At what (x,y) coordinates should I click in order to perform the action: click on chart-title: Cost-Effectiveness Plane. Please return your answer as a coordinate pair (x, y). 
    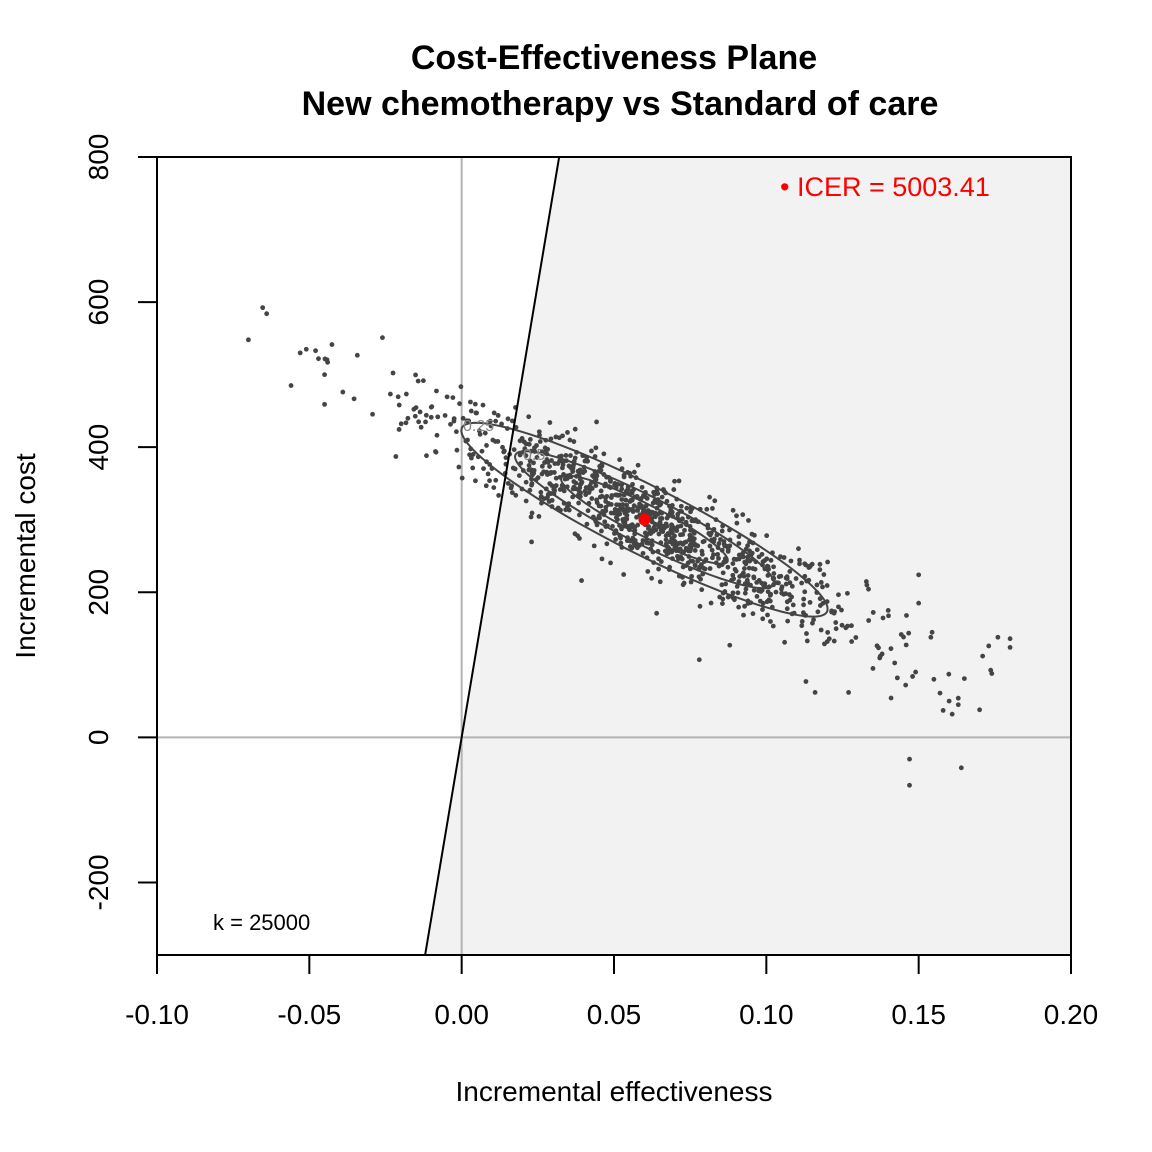
    Looking at the image, I should click on (614, 58).